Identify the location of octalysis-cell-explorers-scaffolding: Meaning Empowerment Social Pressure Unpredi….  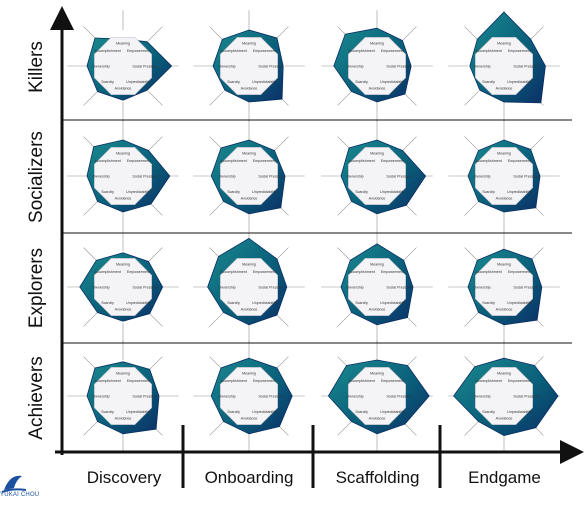
(377, 287).